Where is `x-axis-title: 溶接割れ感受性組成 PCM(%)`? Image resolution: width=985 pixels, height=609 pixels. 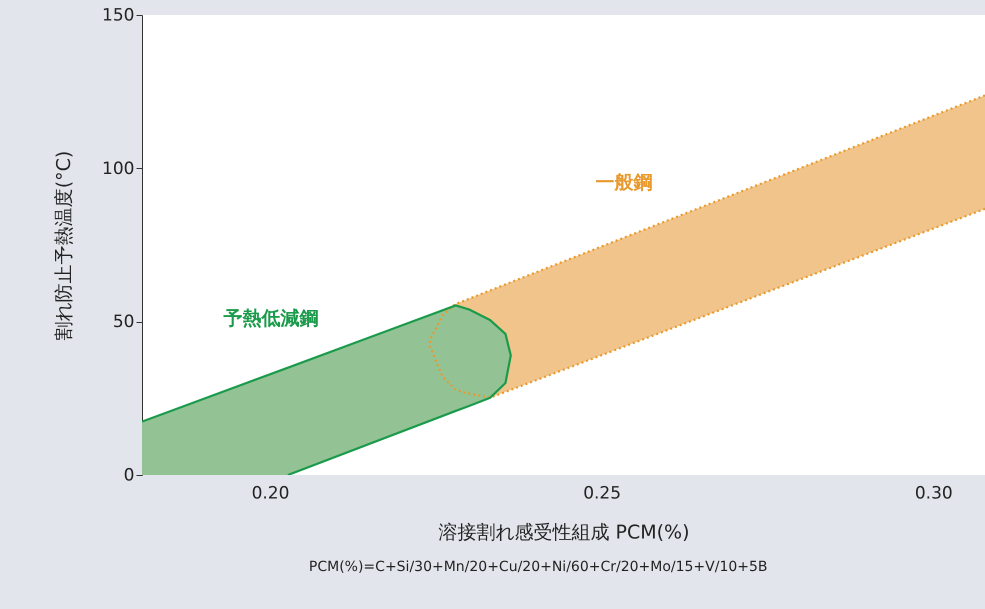
x-axis-title: 溶接割れ感受性組成 PCM(%) is located at coordinates (564, 533).